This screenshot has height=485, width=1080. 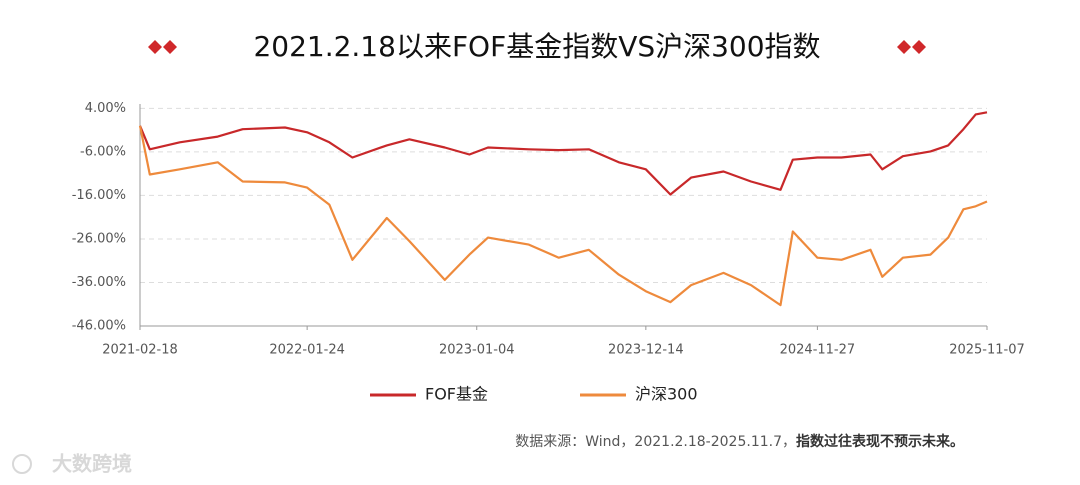 I want to click on y-tick-label: -16.00%, so click(x=99, y=195).